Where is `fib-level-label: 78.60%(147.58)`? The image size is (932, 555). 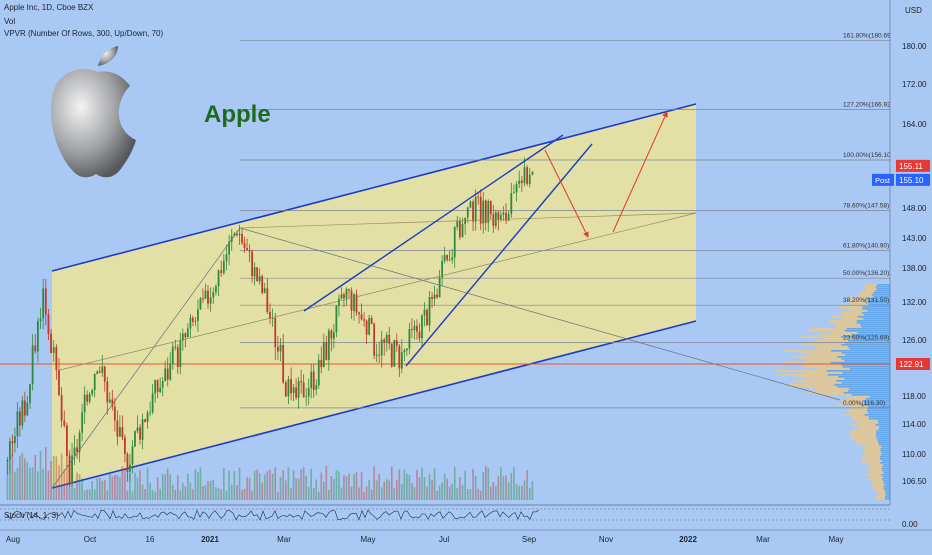
fib-level-label: 78.60%(147.58) is located at coordinates (866, 206).